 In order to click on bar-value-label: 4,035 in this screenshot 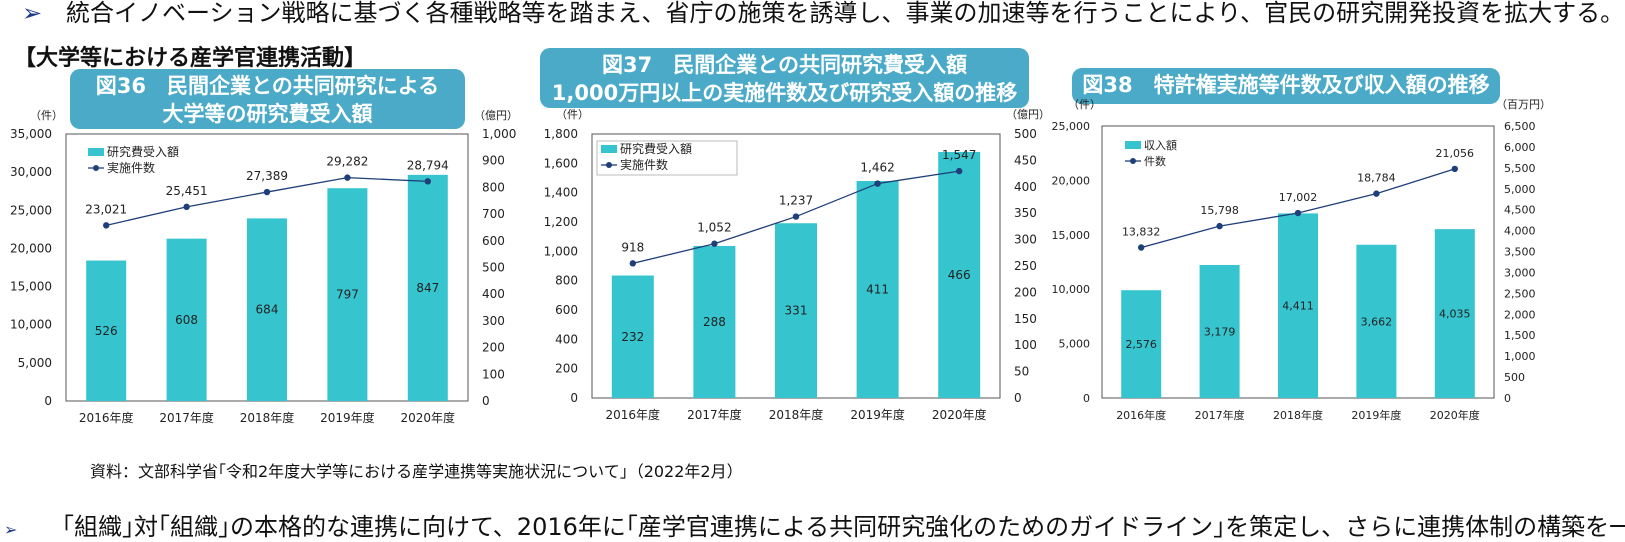, I will do `click(1455, 314)`.